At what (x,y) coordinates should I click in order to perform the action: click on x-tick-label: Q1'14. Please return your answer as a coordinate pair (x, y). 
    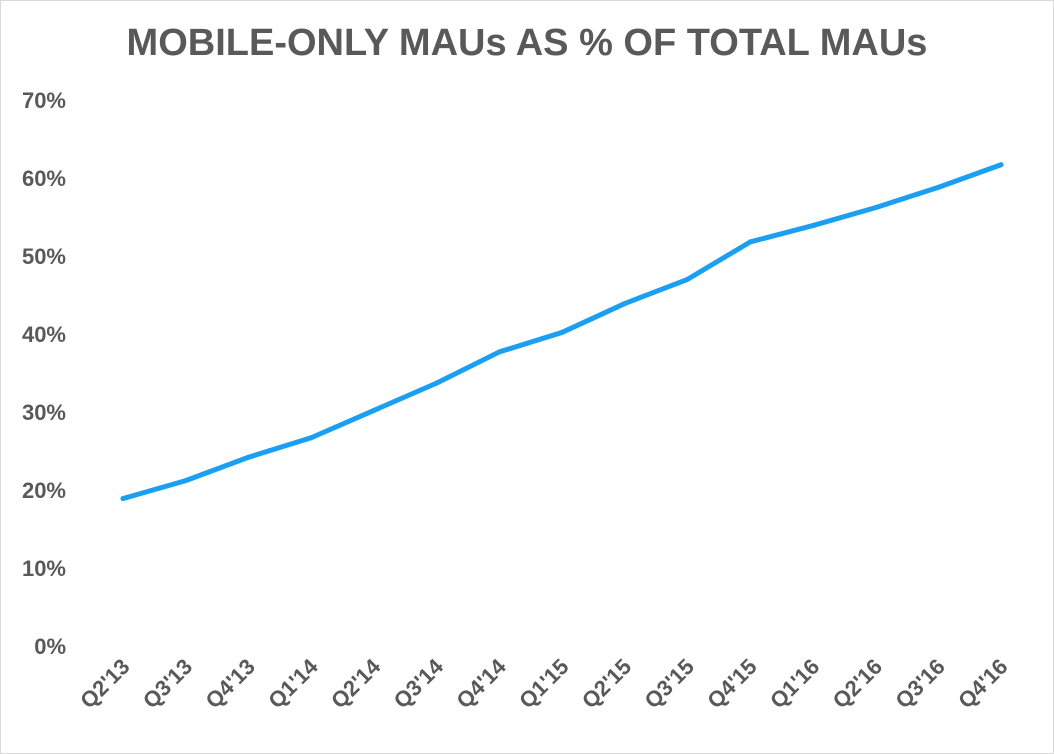
    Looking at the image, I should click on (293, 683).